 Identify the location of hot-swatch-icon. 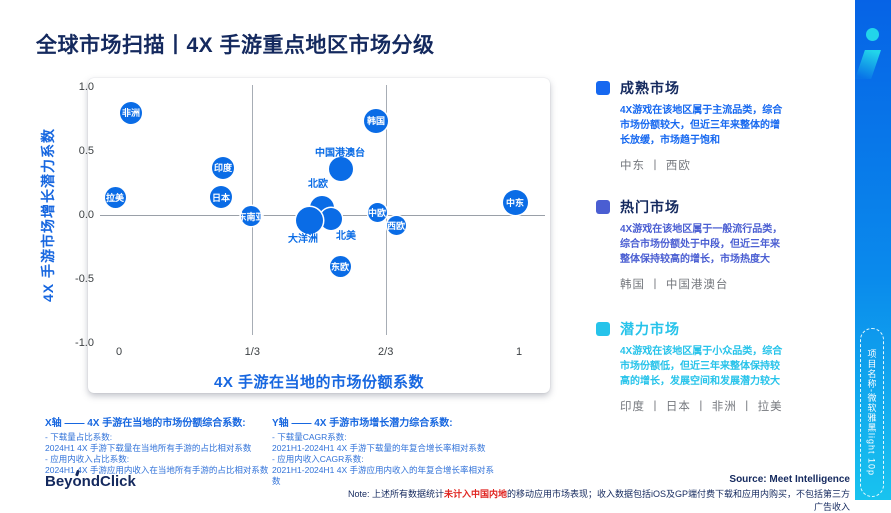
(603, 207).